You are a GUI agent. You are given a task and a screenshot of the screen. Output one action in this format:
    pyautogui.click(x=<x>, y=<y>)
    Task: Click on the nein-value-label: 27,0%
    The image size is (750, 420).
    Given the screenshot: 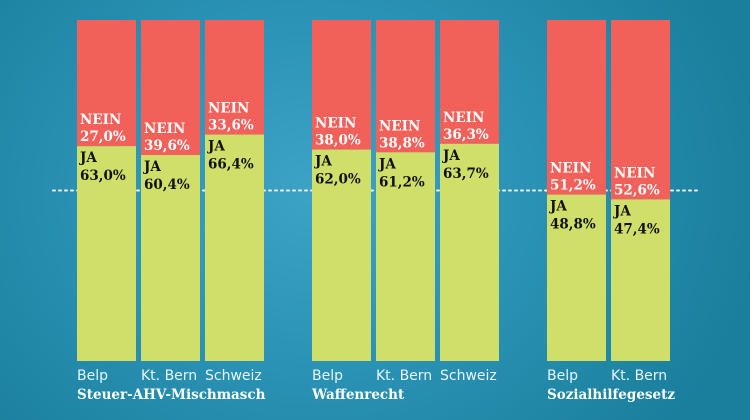 What is the action you would take?
    pyautogui.click(x=103, y=137)
    